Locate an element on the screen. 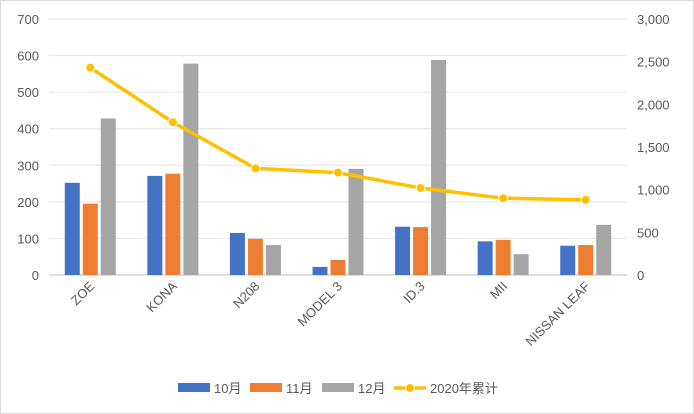  left-axis-ticks: 0 100 200 300 400 500 600 700 is located at coordinates (28, 147).